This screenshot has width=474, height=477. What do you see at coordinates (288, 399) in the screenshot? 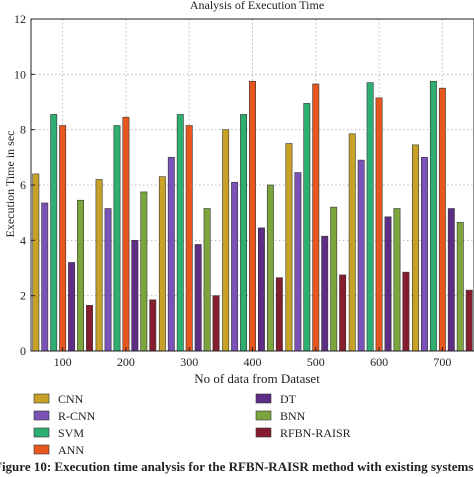
I see `legend-label: DT` at bounding box center [288, 399].